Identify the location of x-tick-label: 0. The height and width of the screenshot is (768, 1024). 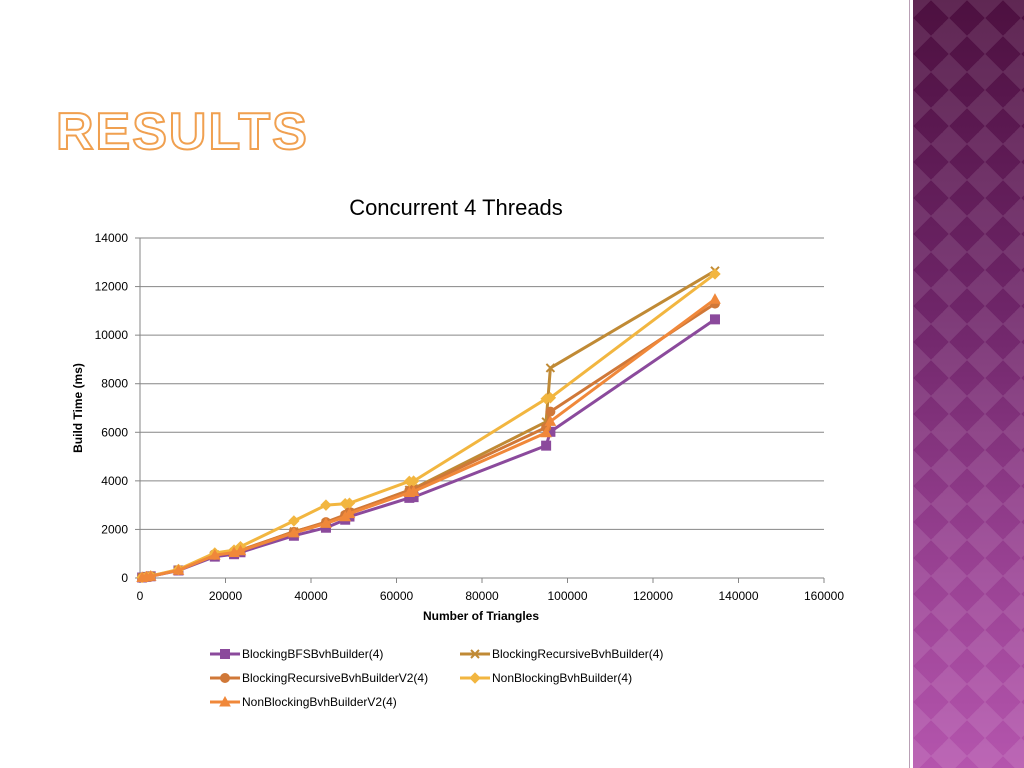
(140, 596).